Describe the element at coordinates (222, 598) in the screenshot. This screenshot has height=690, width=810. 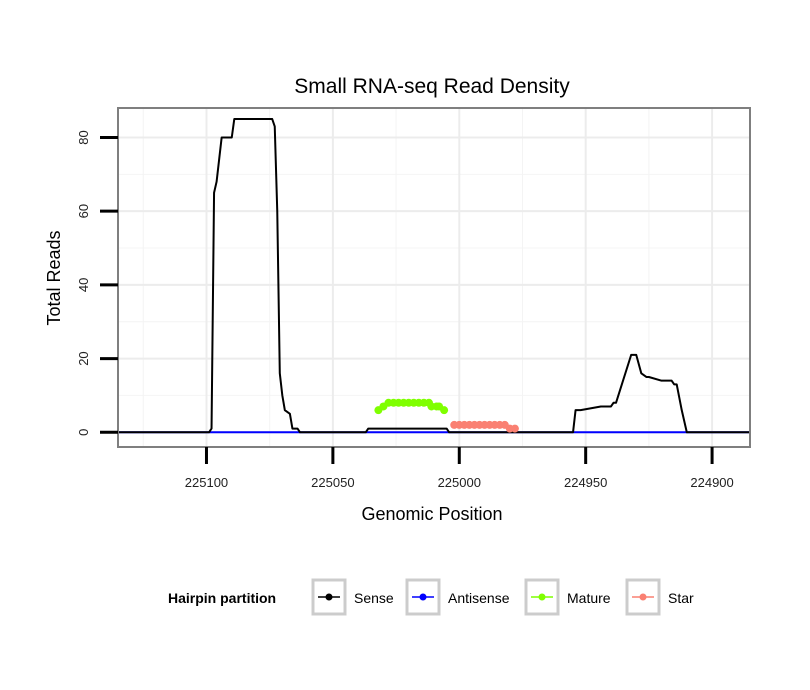
I see `legend-title: Hairpin partition` at that location.